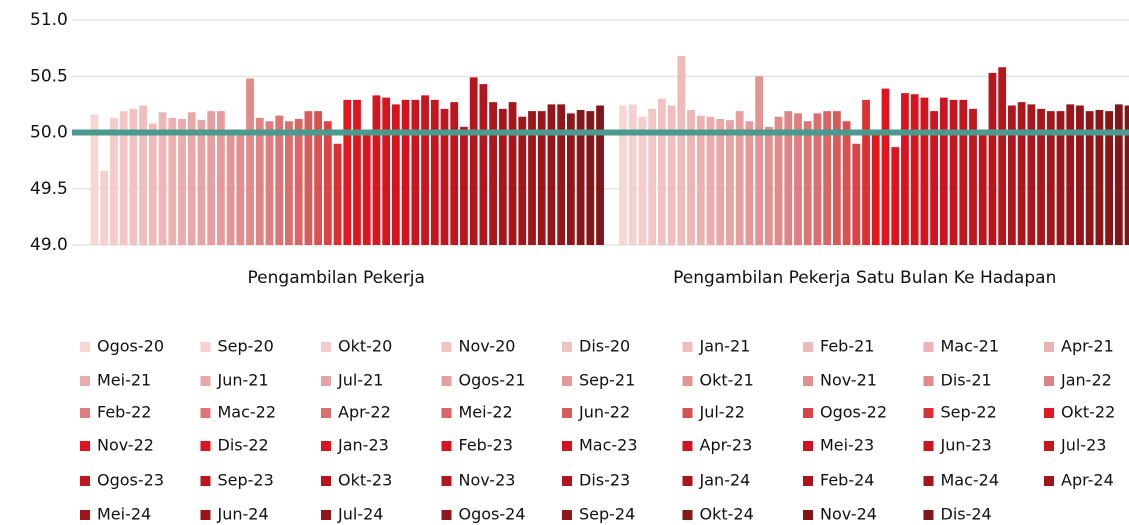 The image size is (1129, 525). What do you see at coordinates (607, 514) in the screenshot?
I see `legend-label: Sep-24` at bounding box center [607, 514].